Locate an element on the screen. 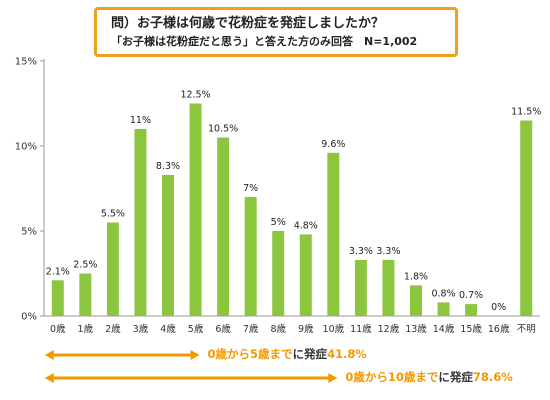  x-tick-label: 4歳 is located at coordinates (168, 329).